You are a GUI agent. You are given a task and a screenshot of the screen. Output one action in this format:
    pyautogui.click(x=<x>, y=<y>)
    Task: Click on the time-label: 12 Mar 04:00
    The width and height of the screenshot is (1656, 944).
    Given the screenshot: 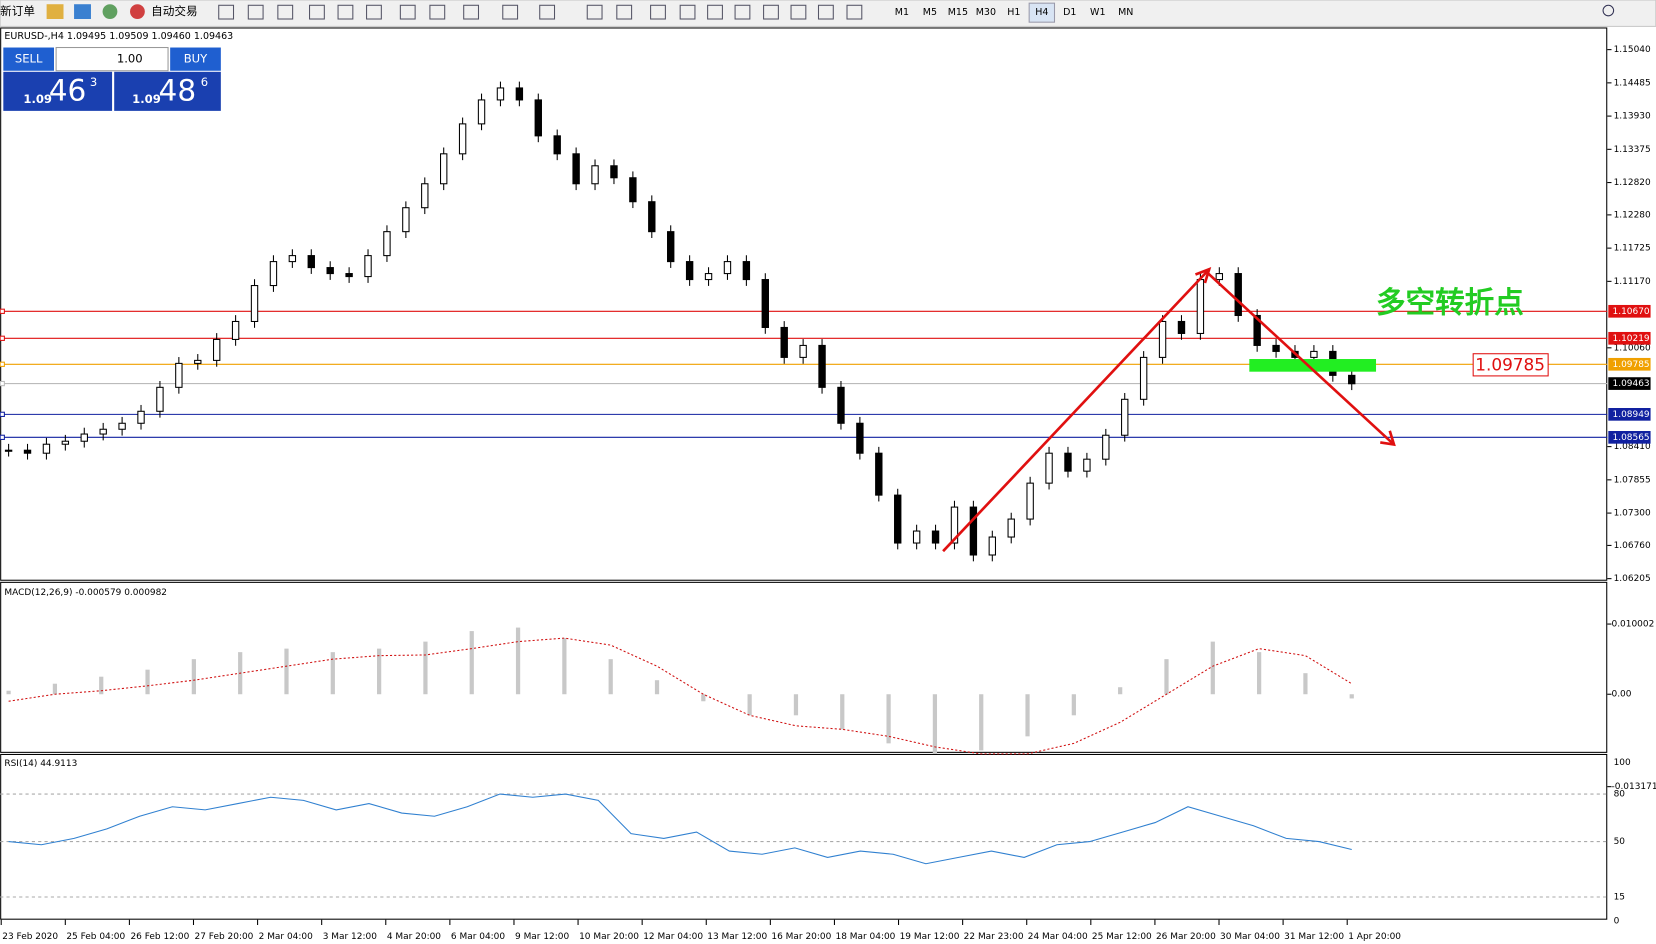 What is the action you would take?
    pyautogui.click(x=673, y=937)
    